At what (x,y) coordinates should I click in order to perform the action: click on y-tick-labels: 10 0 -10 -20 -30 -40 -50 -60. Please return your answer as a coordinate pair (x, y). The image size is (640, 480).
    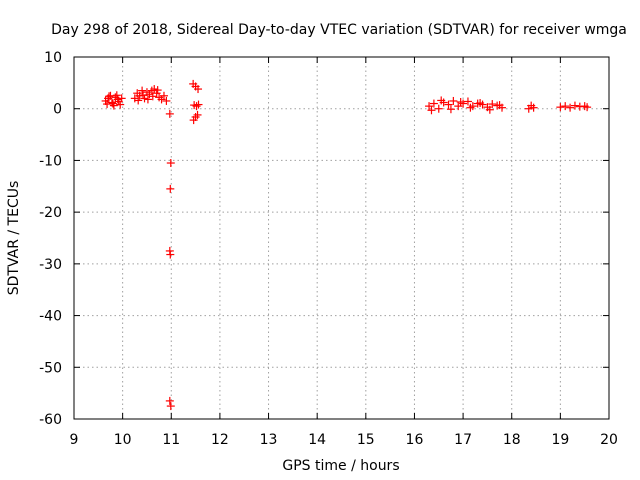
    Looking at the image, I should click on (50, 239).